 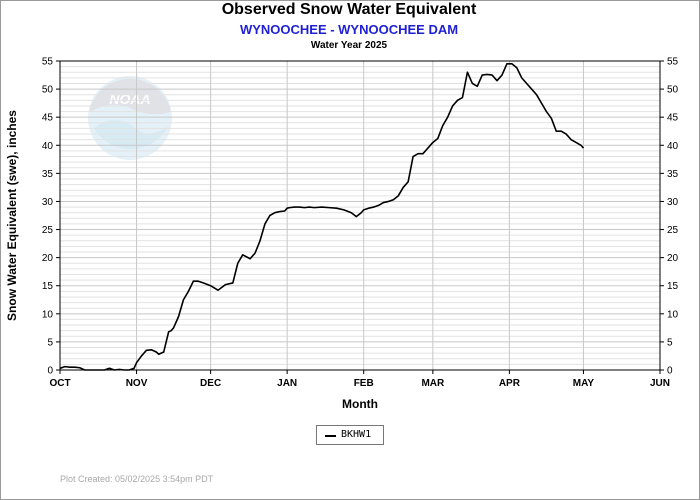 What do you see at coordinates (510, 383) in the screenshot?
I see `x-tick-label: APR` at bounding box center [510, 383].